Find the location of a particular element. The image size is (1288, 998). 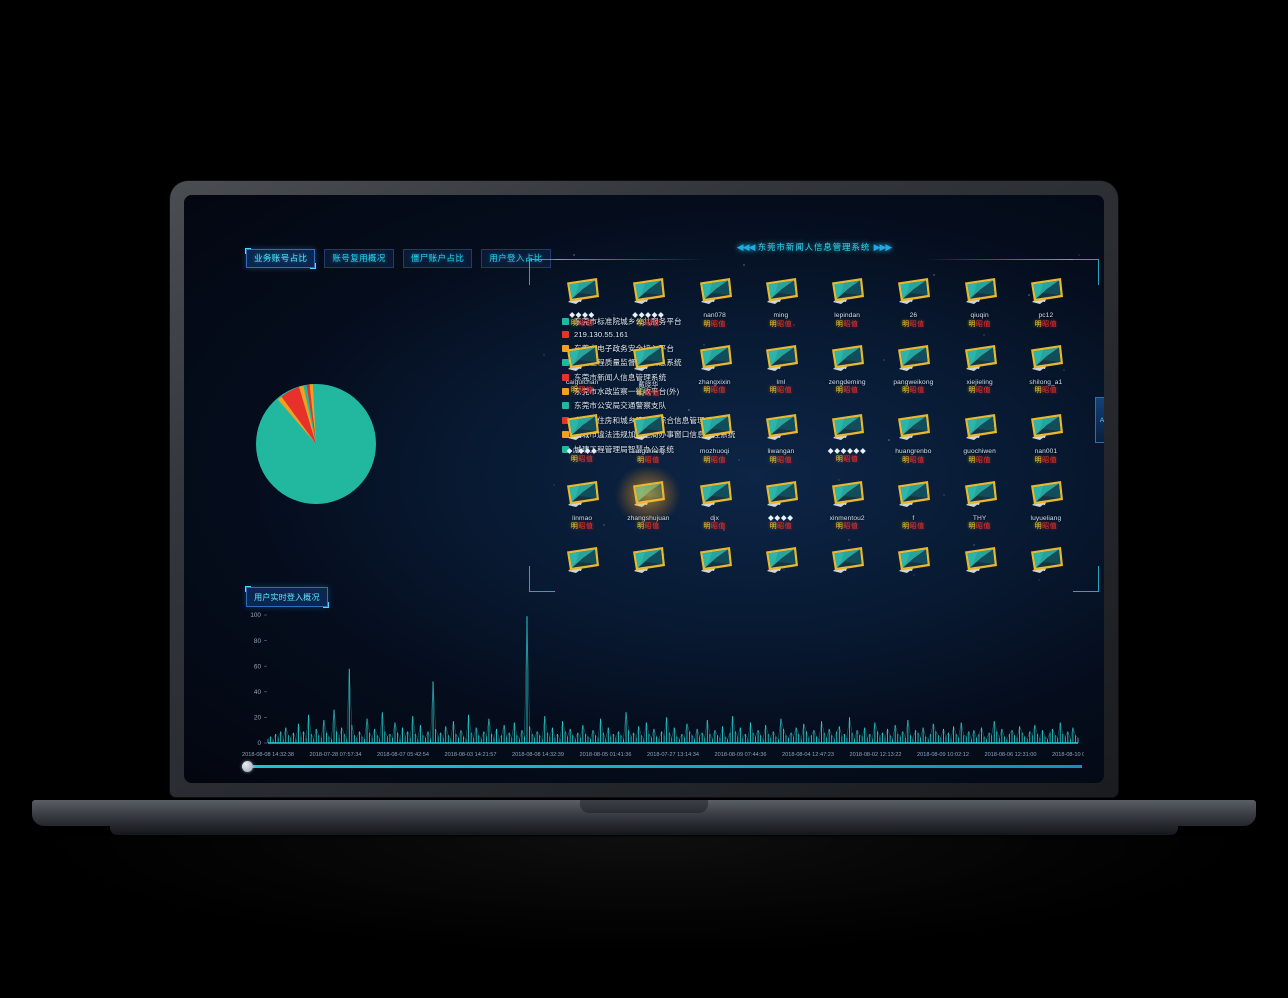

legend-item: 建设工程质量监督管理信息系统 is located at coordinates (649, 362).